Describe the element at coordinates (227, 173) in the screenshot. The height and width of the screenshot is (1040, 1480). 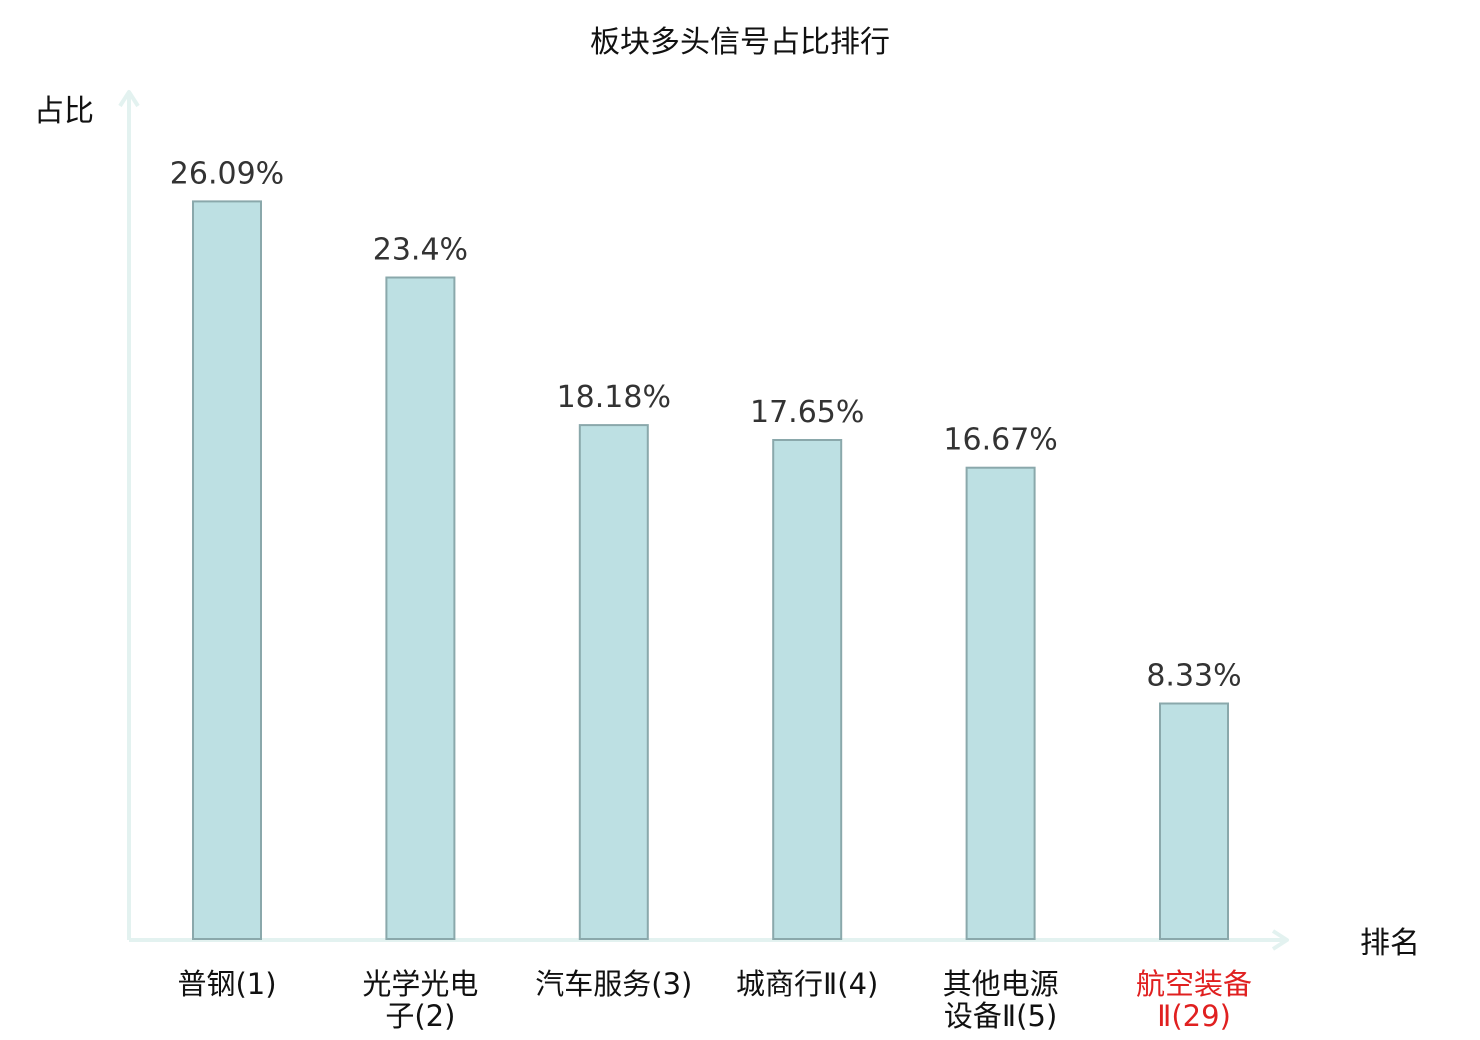
I see `bar-value-label: 26.09%` at that location.